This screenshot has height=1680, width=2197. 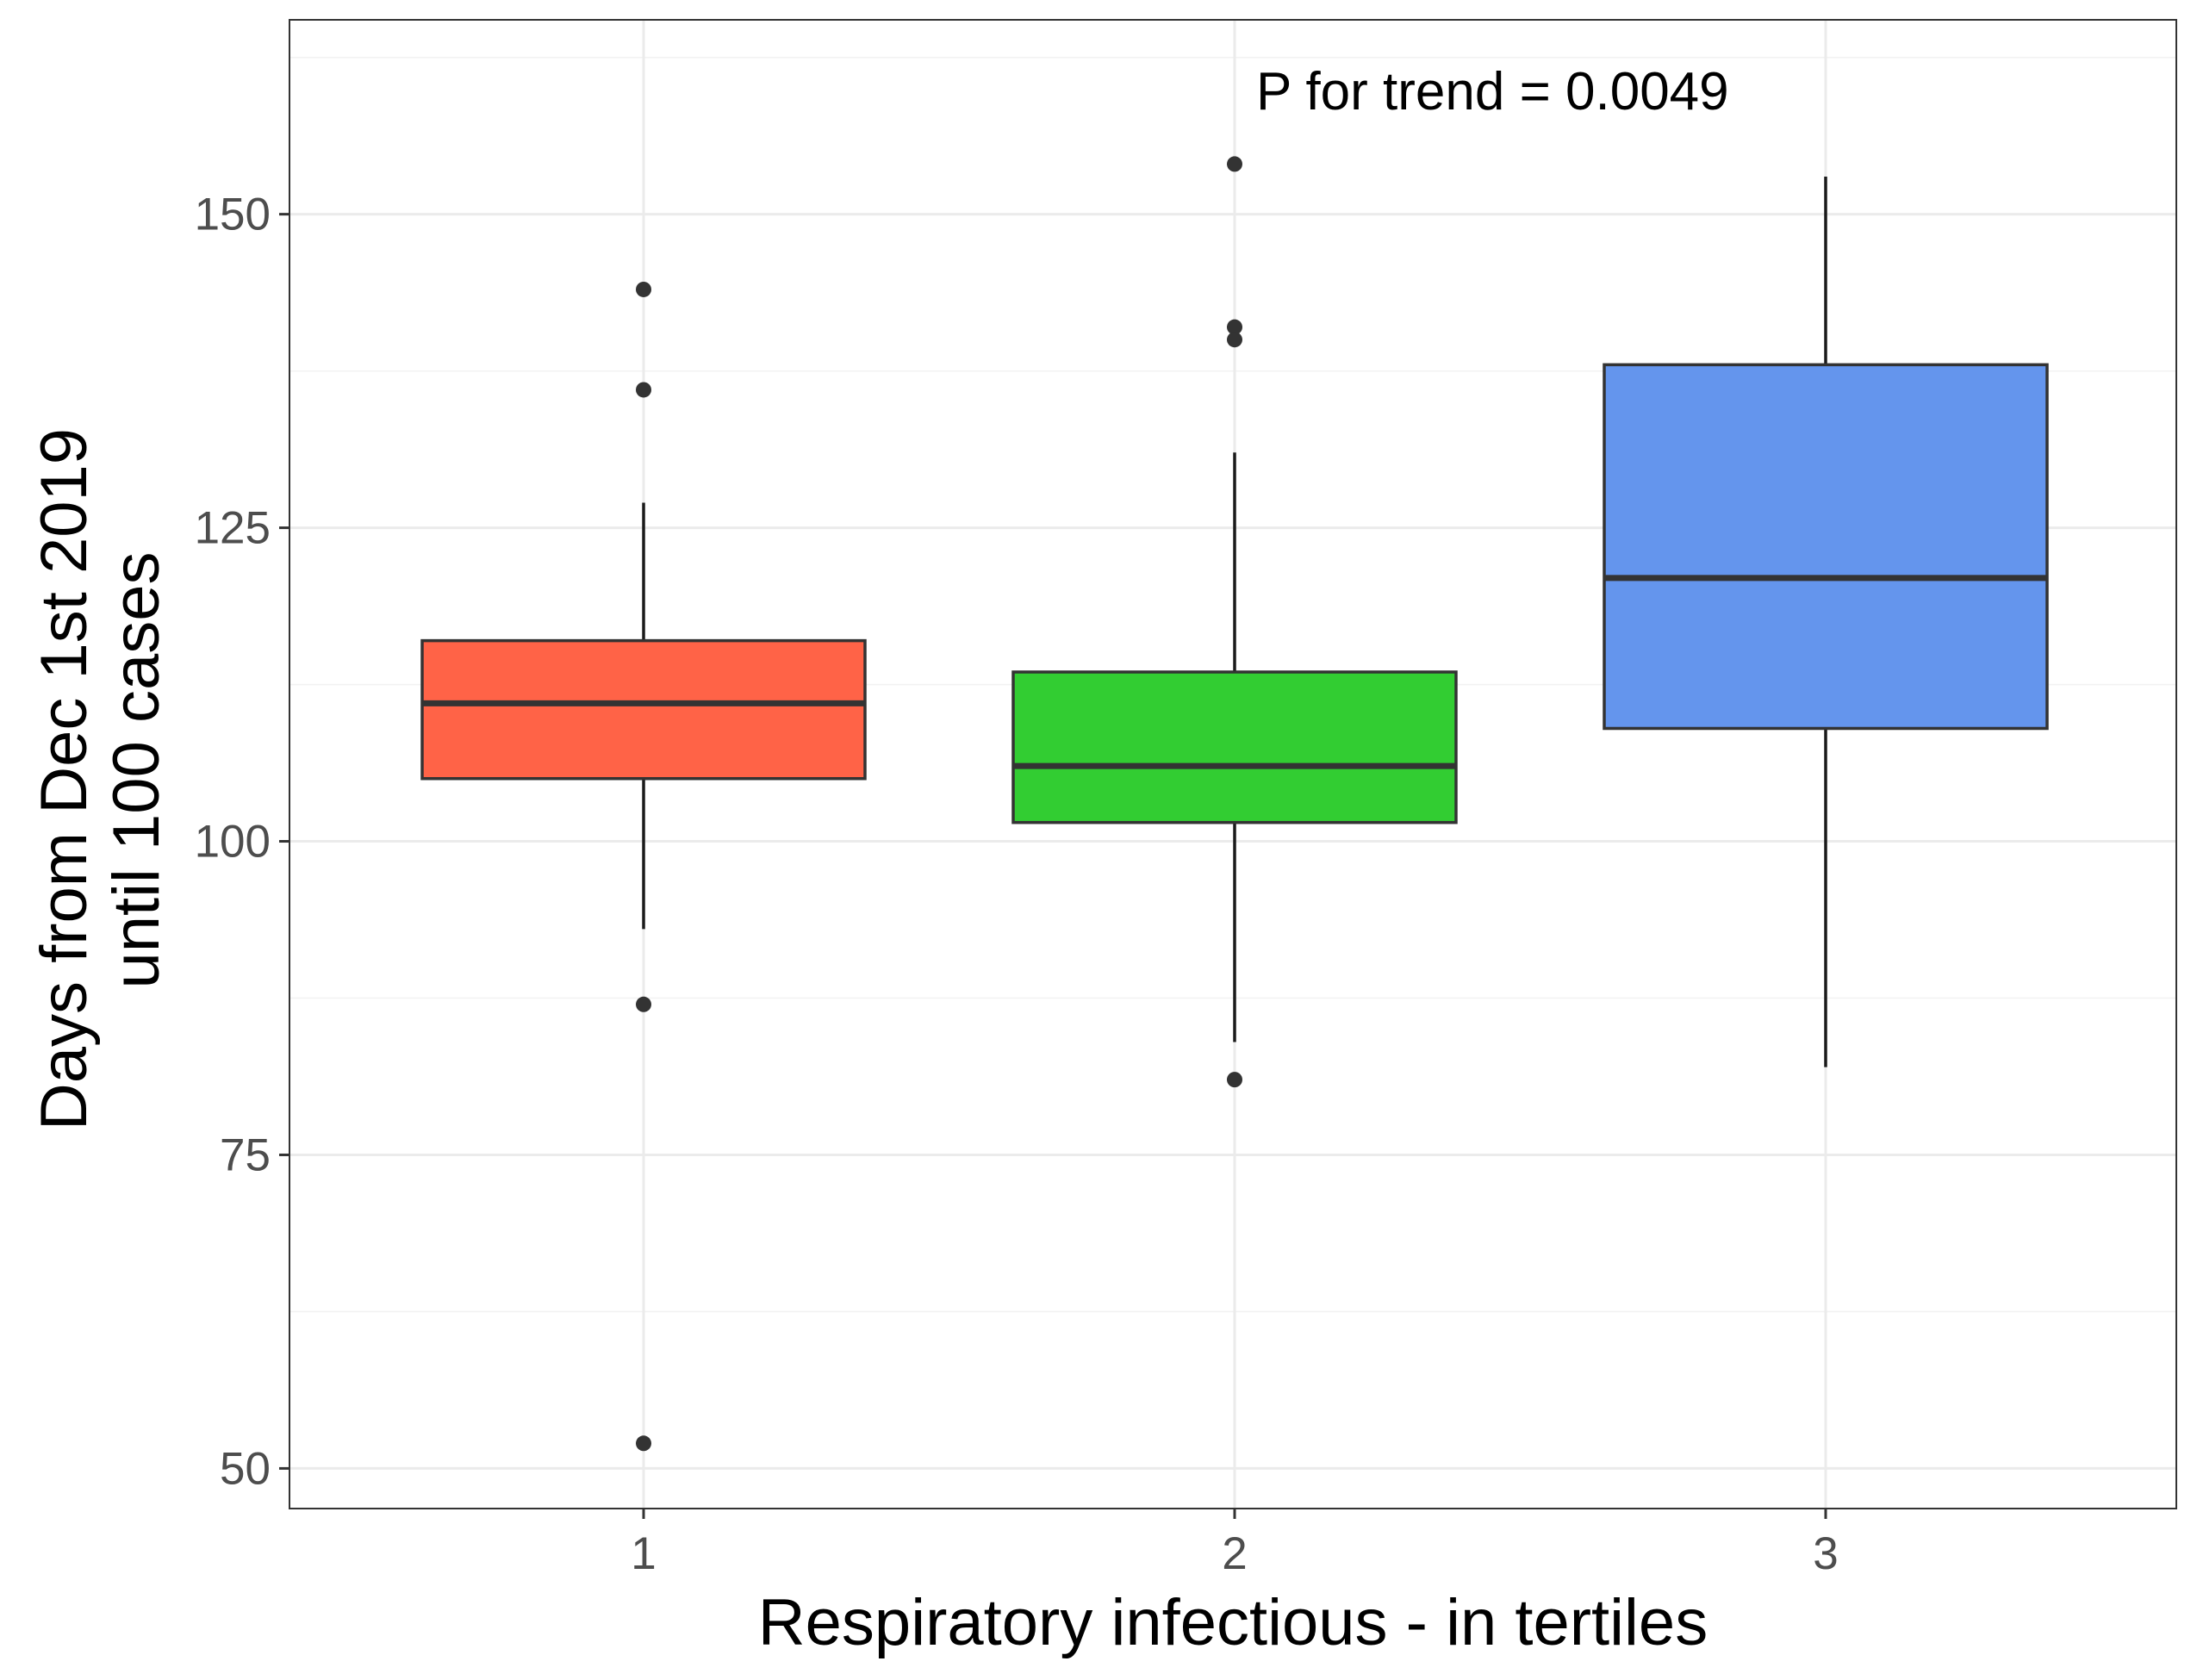 What do you see at coordinates (233, 528) in the screenshot?
I see `y-tick-label: 125` at bounding box center [233, 528].